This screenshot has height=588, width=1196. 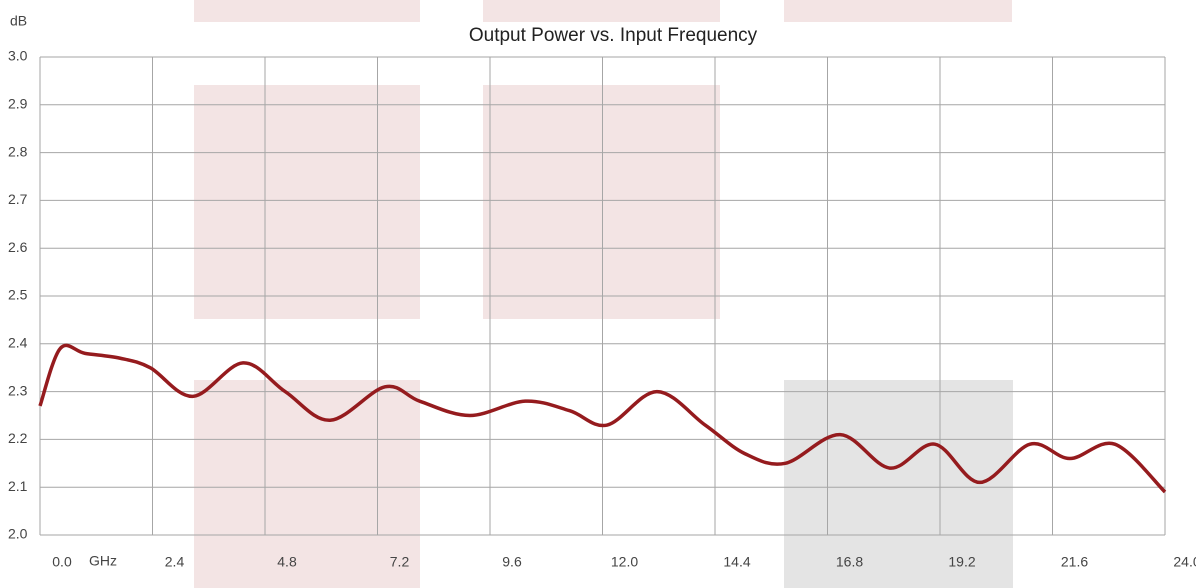 I want to click on x-tick-label: 21.6, so click(x=1074, y=562).